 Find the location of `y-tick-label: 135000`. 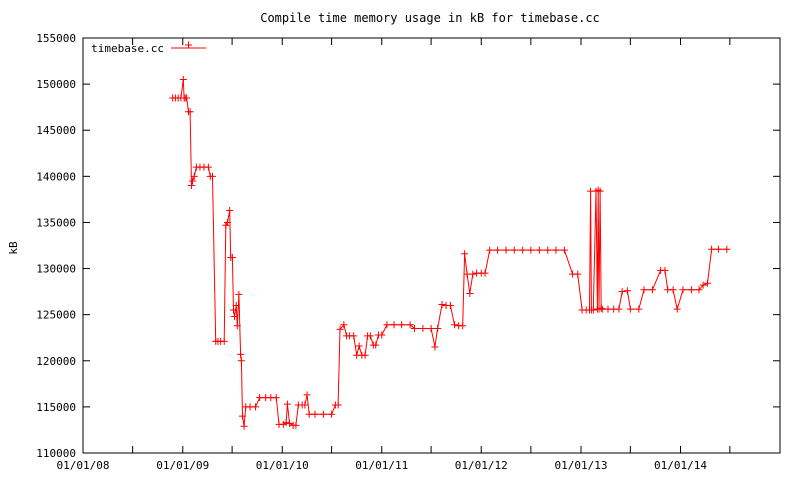

y-tick-label: 135000 is located at coordinates (56, 222).